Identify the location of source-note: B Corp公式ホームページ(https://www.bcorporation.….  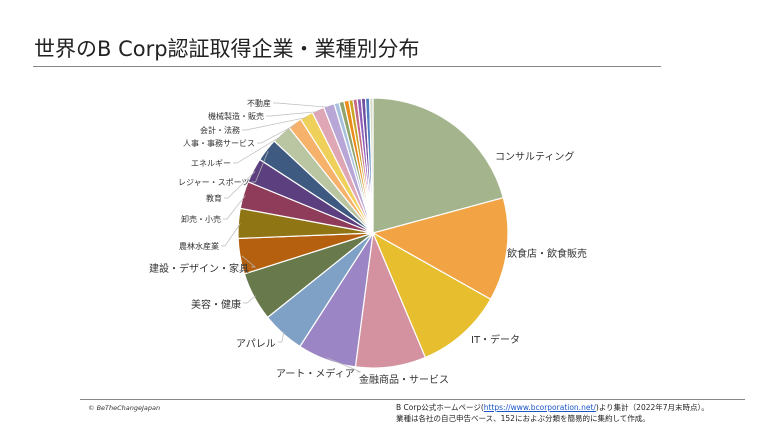
(552, 413).